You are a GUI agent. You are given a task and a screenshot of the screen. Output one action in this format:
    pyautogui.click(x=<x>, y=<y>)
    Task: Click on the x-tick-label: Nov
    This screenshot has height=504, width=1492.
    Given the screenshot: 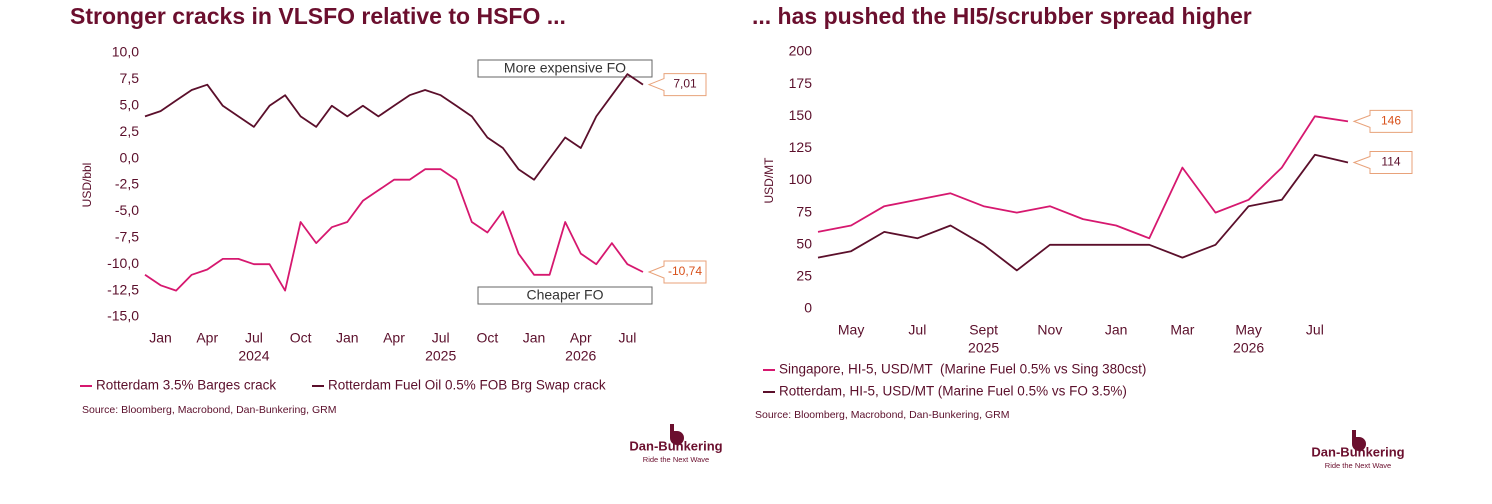 What is the action you would take?
    pyautogui.click(x=1049, y=330)
    